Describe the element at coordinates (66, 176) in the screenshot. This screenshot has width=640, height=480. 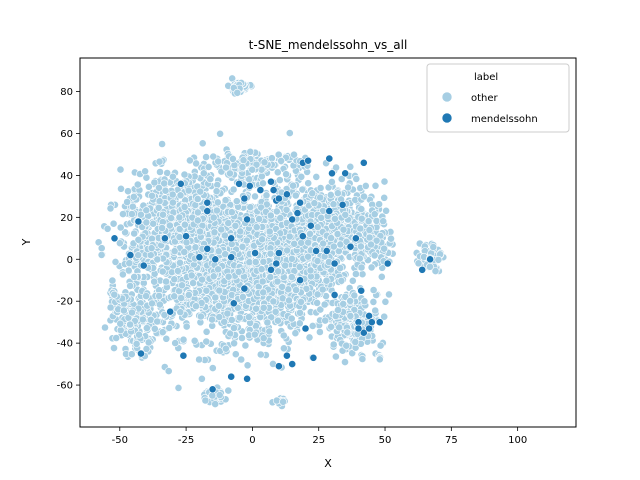
I see `y-tick-label: 40` at that location.